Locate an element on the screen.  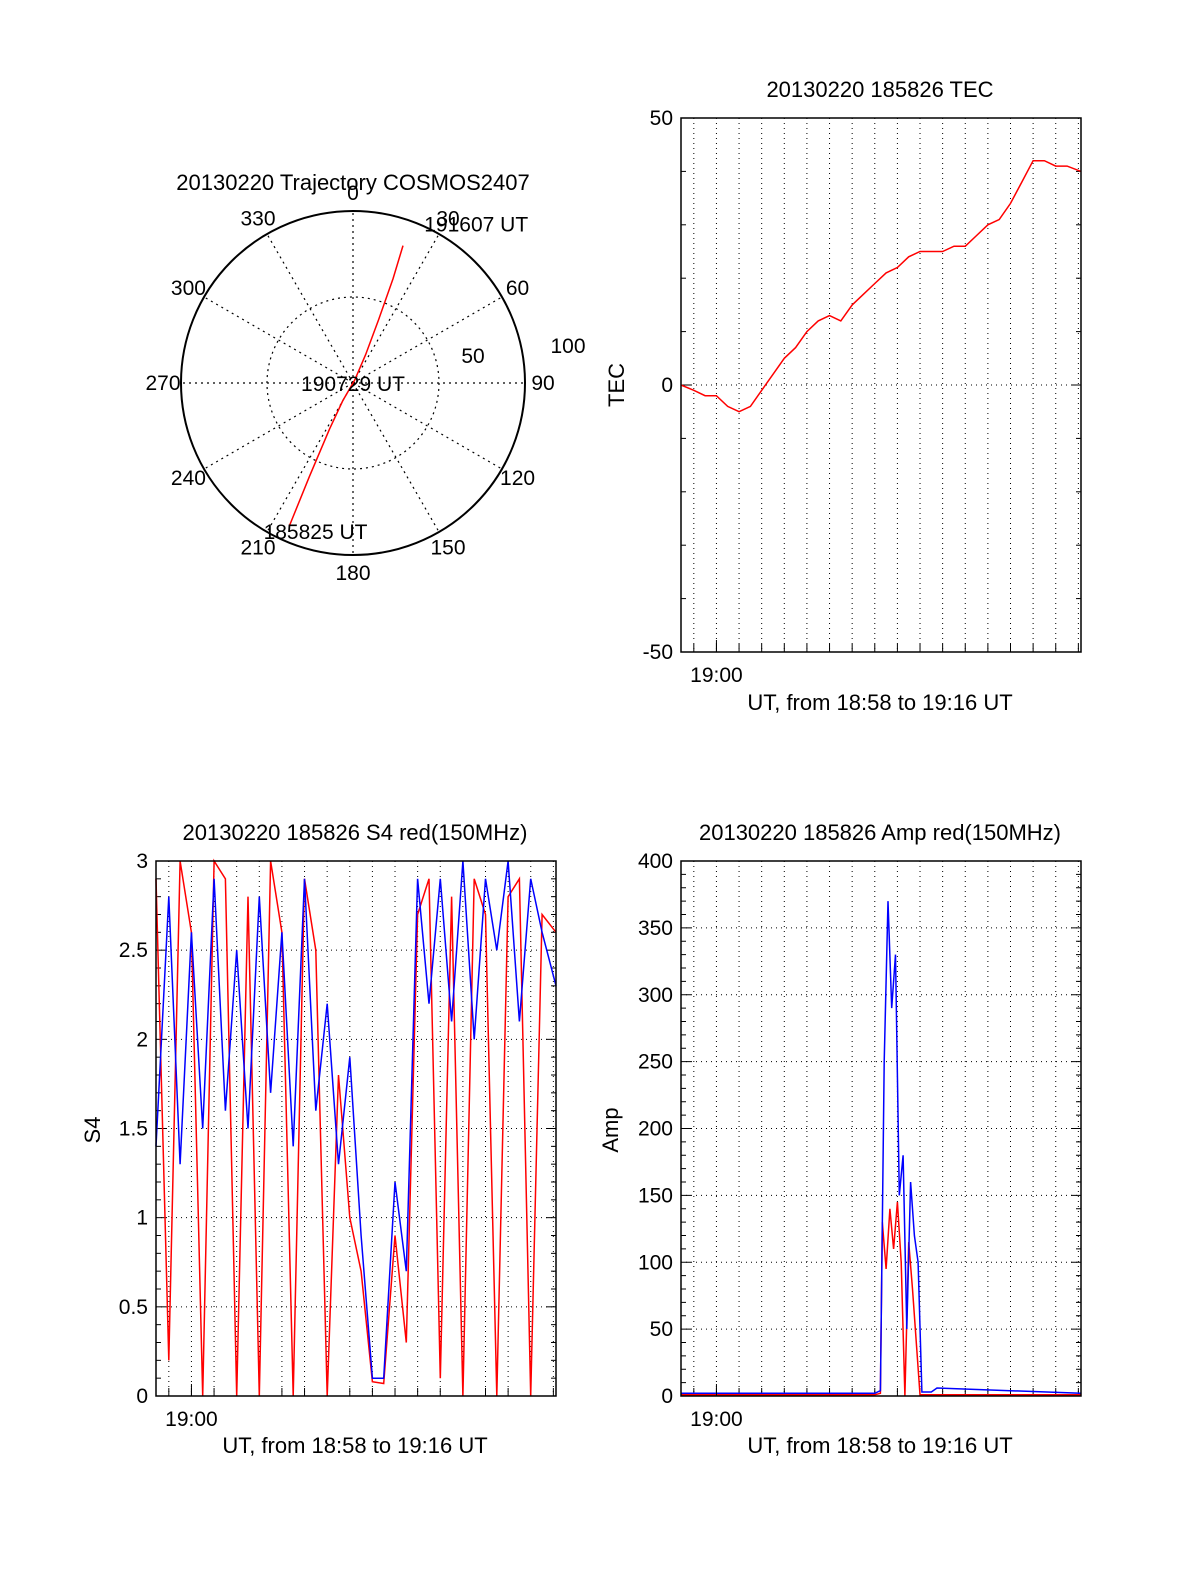
y-tick-label: 0.5 is located at coordinates (133, 1307).